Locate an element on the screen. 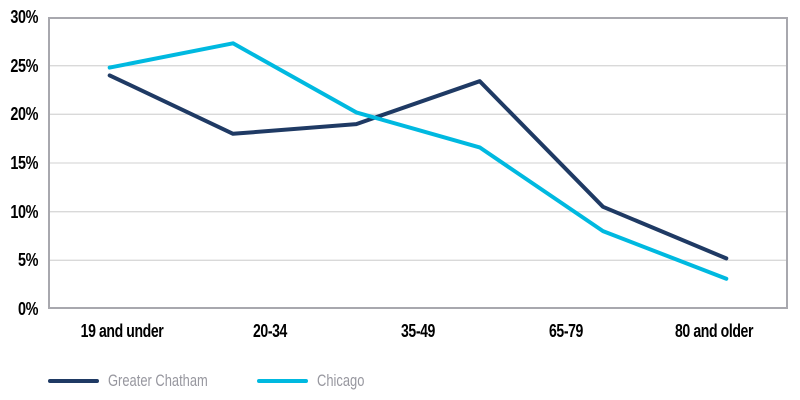 The width and height of the screenshot is (800, 400). x-label-80-and-older: 80 and older is located at coordinates (714, 331).